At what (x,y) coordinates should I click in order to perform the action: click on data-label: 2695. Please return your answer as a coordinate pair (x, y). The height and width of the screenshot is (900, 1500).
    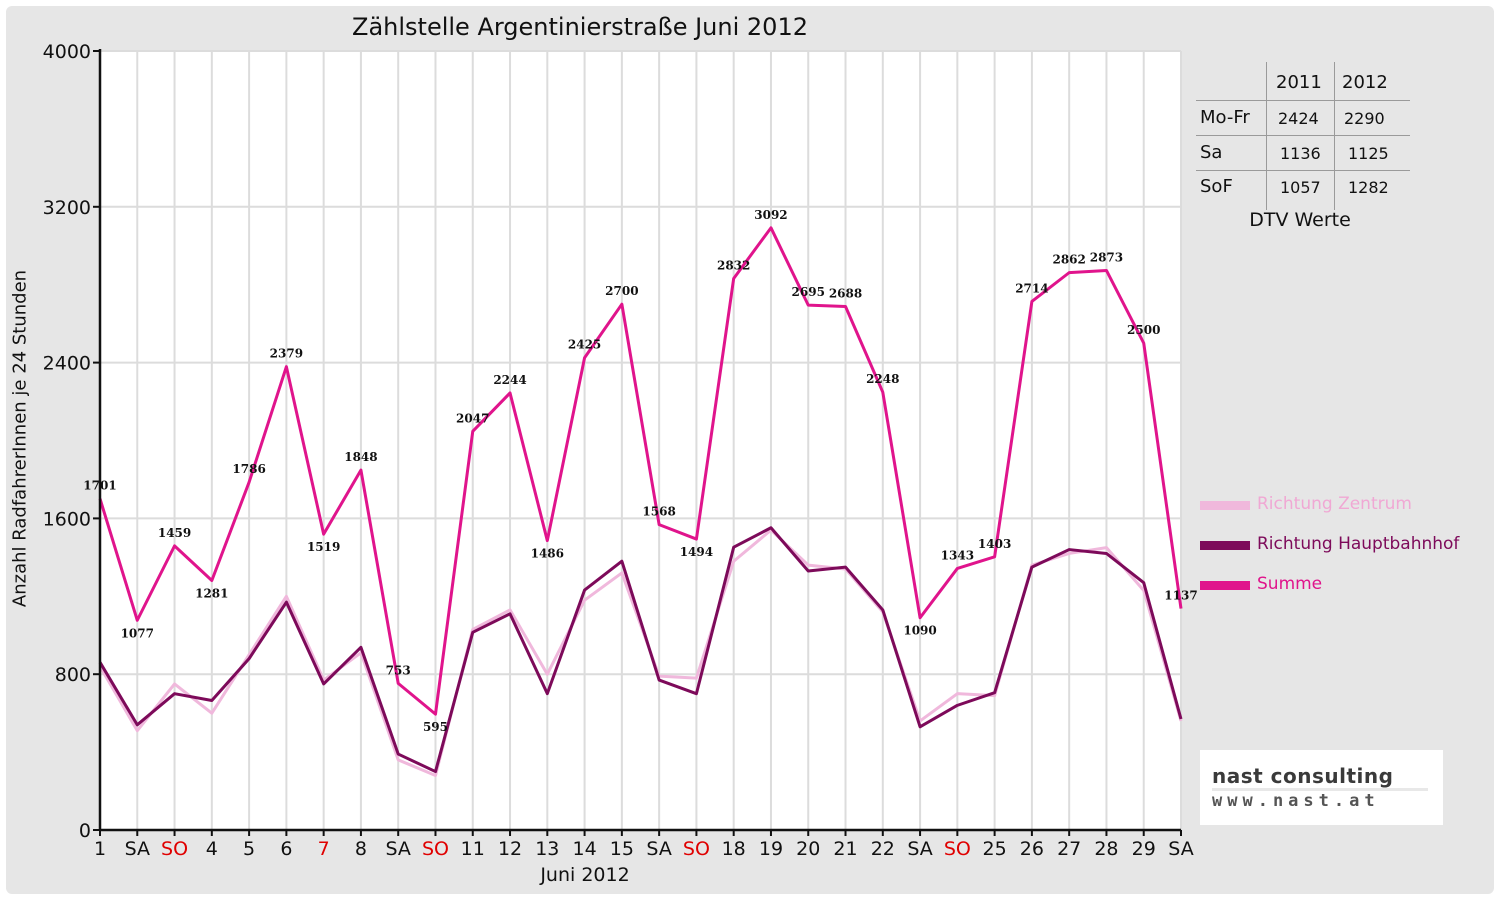
    Looking at the image, I should click on (808, 292).